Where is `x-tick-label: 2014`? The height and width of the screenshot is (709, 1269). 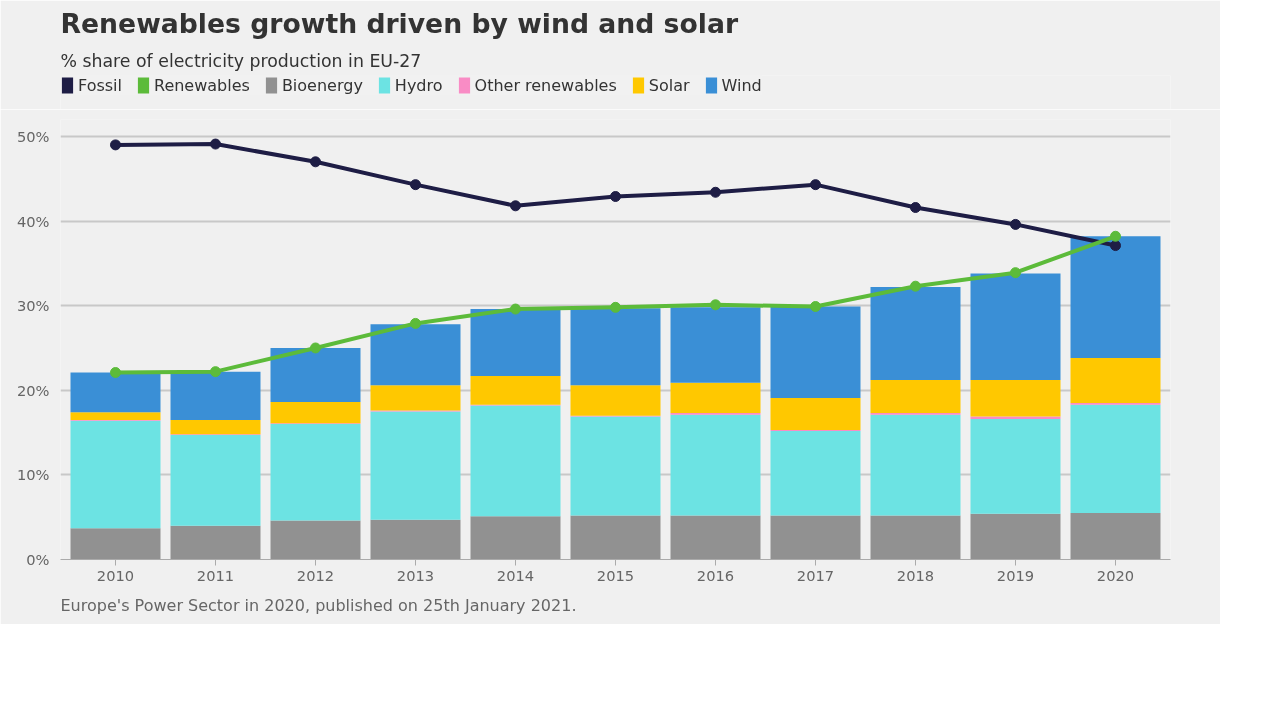 x-tick-label: 2014 is located at coordinates (515, 575).